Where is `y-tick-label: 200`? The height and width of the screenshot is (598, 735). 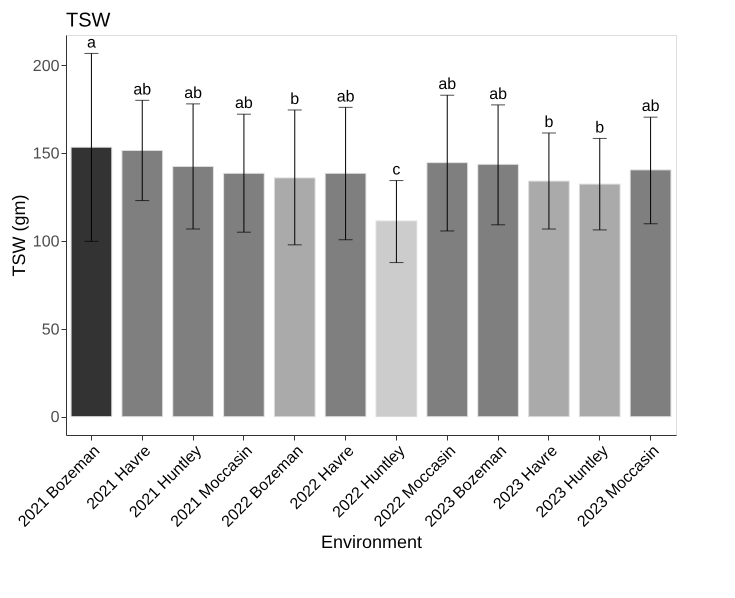
y-tick-label: 200 is located at coordinates (46, 66).